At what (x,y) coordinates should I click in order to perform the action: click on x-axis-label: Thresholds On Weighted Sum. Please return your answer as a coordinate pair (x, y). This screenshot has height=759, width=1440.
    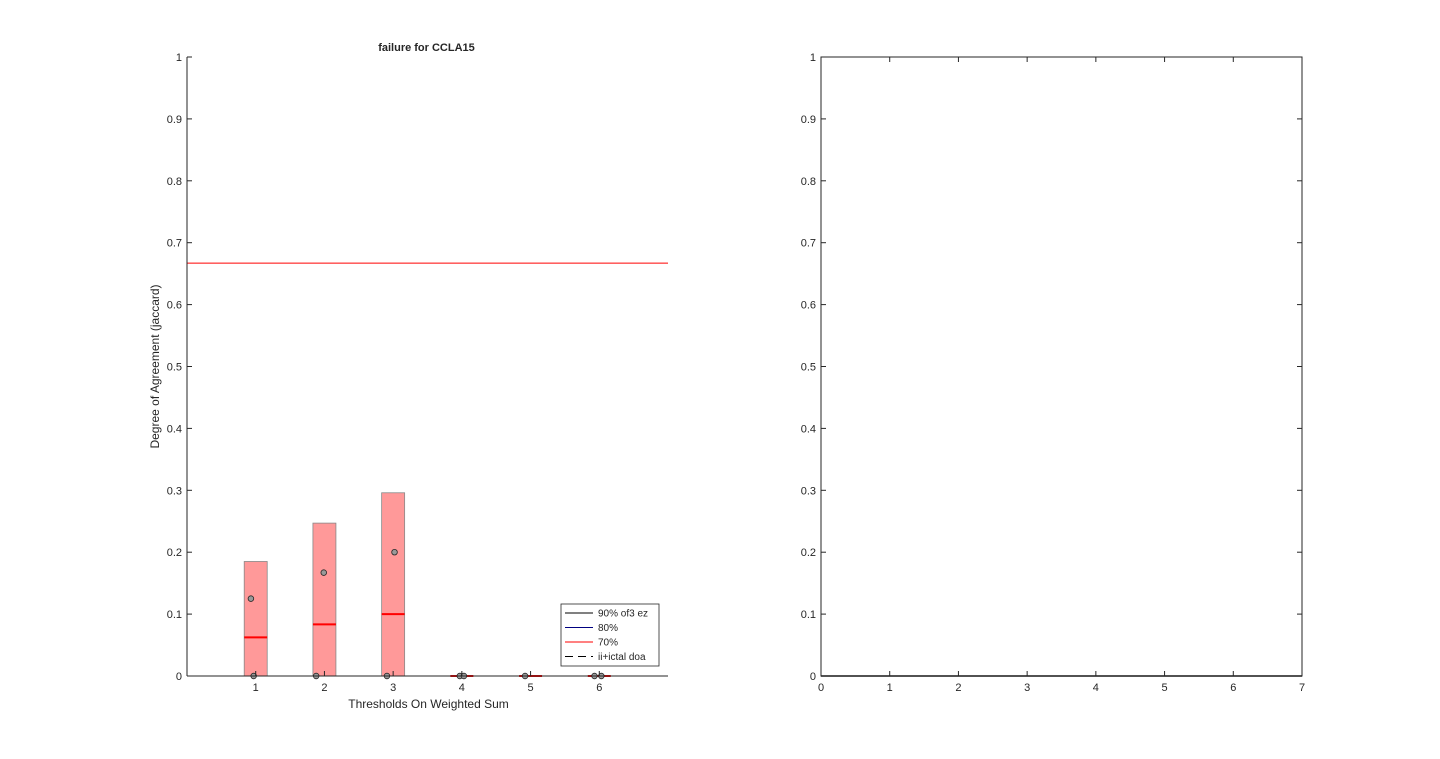
    Looking at the image, I should click on (428, 704).